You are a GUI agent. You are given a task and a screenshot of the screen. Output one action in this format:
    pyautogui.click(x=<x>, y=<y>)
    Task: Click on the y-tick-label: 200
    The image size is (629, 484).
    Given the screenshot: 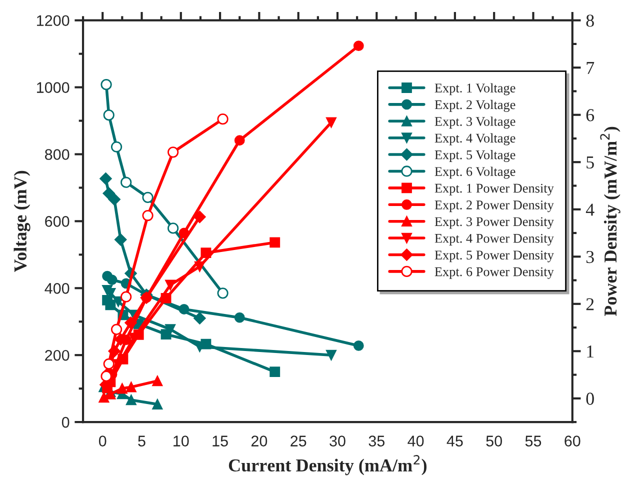 What is the action you would take?
    pyautogui.click(x=57, y=355)
    